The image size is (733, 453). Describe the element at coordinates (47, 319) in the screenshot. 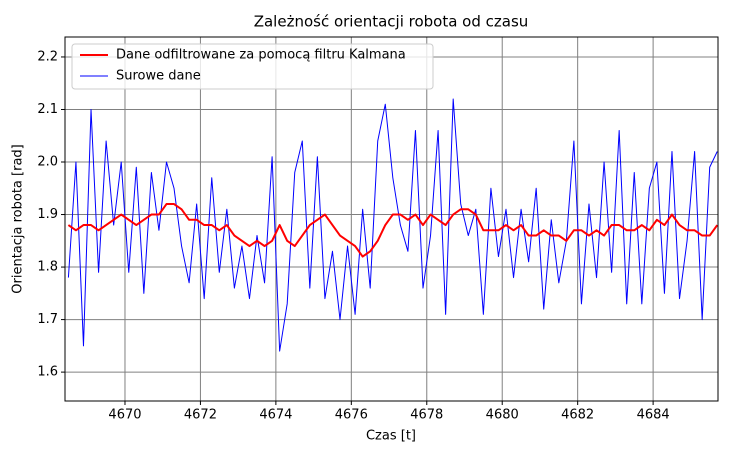

I see `y-tick-label: 1.7` at that location.